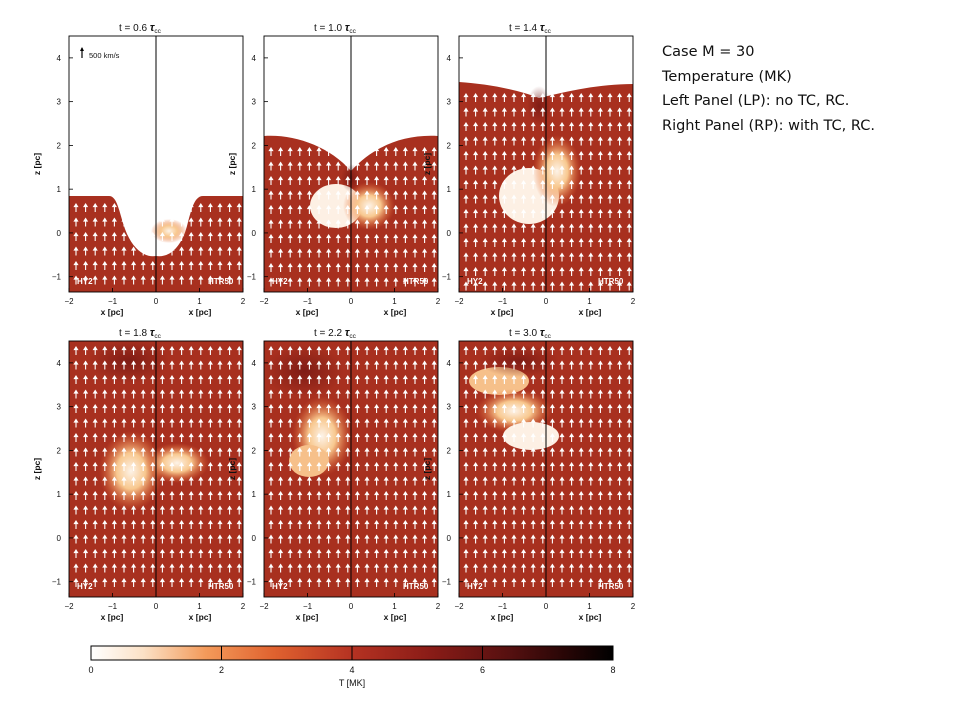 The width and height of the screenshot is (960, 720). What do you see at coordinates (140, 333) in the screenshot?
I see `panel-time-title: t = 1.8 τcc` at bounding box center [140, 333].